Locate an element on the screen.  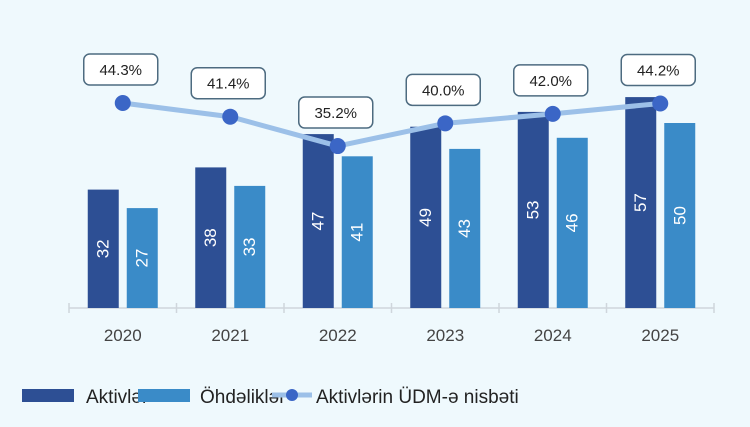
bar-value-label: 46 is located at coordinates (572, 222).